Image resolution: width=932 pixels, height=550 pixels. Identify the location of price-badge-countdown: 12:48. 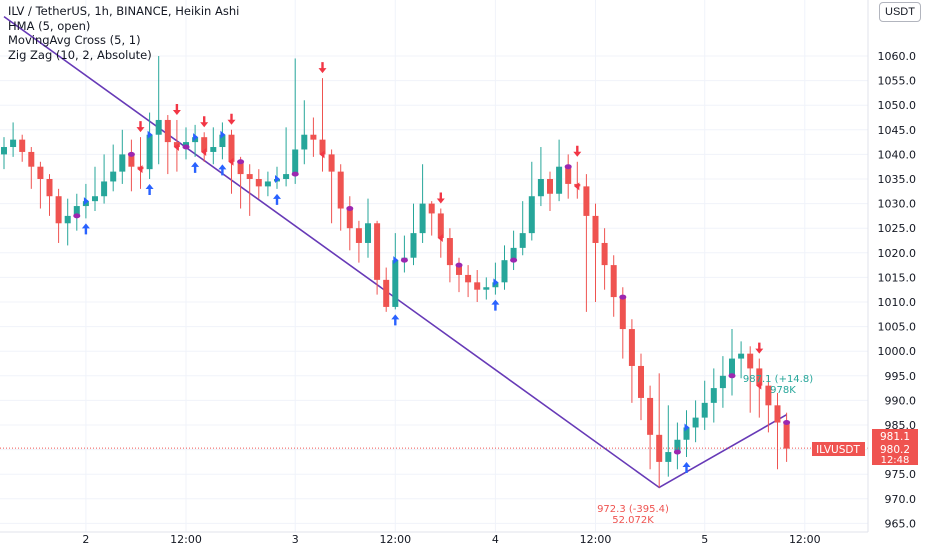
(895, 460).